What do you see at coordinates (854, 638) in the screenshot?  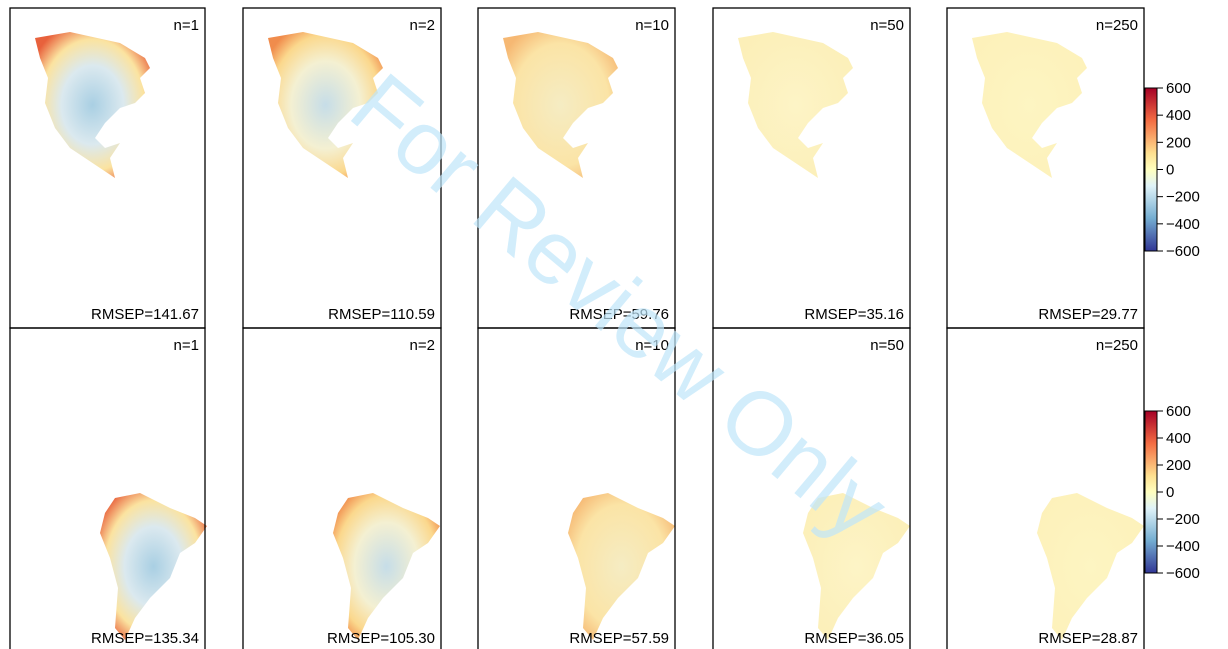 I see `rmsep-label: RMSEP=36.05` at bounding box center [854, 638].